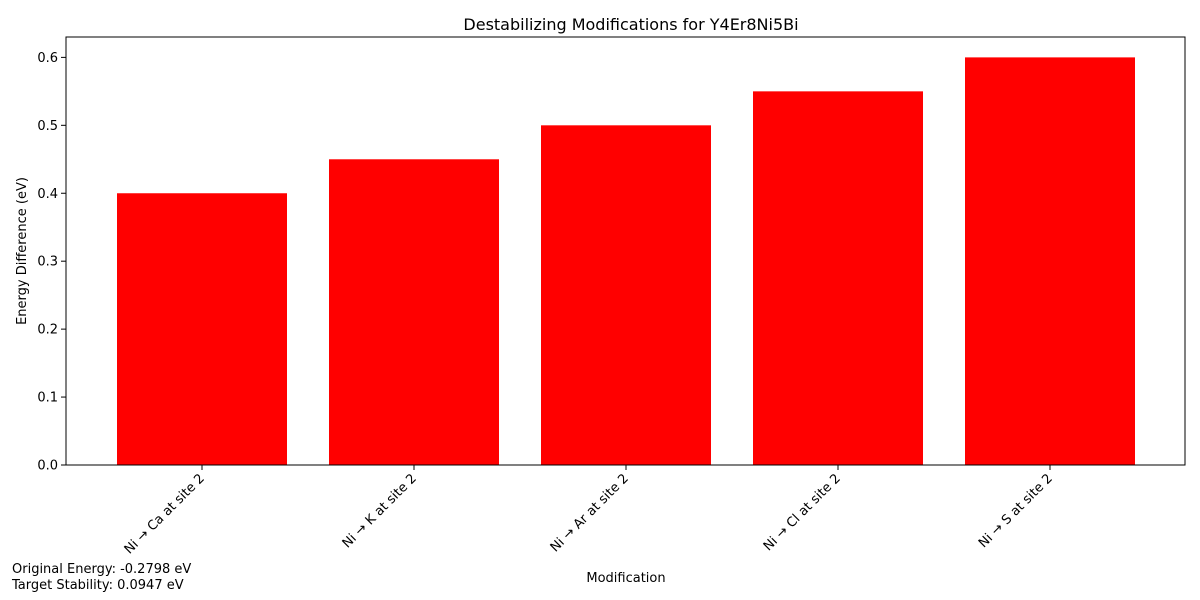  What do you see at coordinates (1016, 511) in the screenshot?
I see `x-tick-label: Ni → S at site 2` at bounding box center [1016, 511].